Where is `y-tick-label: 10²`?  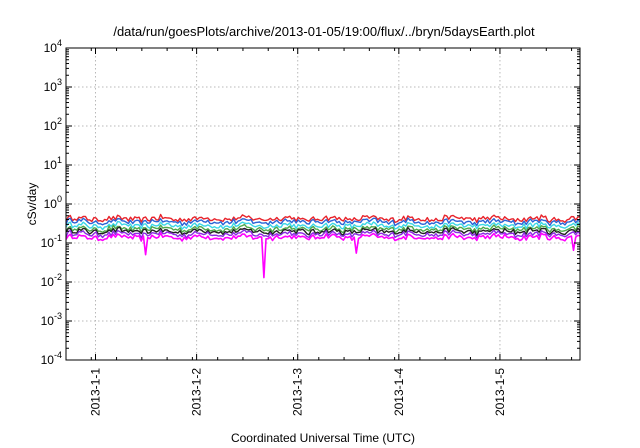 y-tick-label: 10² is located at coordinates (53, 124).